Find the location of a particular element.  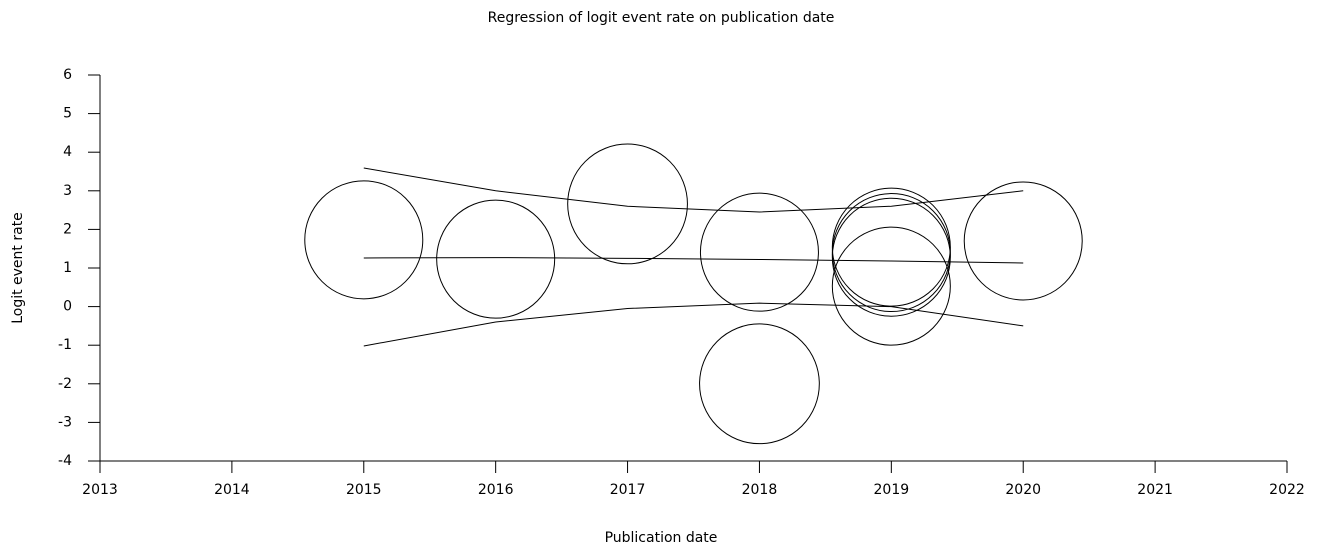

x-tick-label: 2019 is located at coordinates (892, 490).